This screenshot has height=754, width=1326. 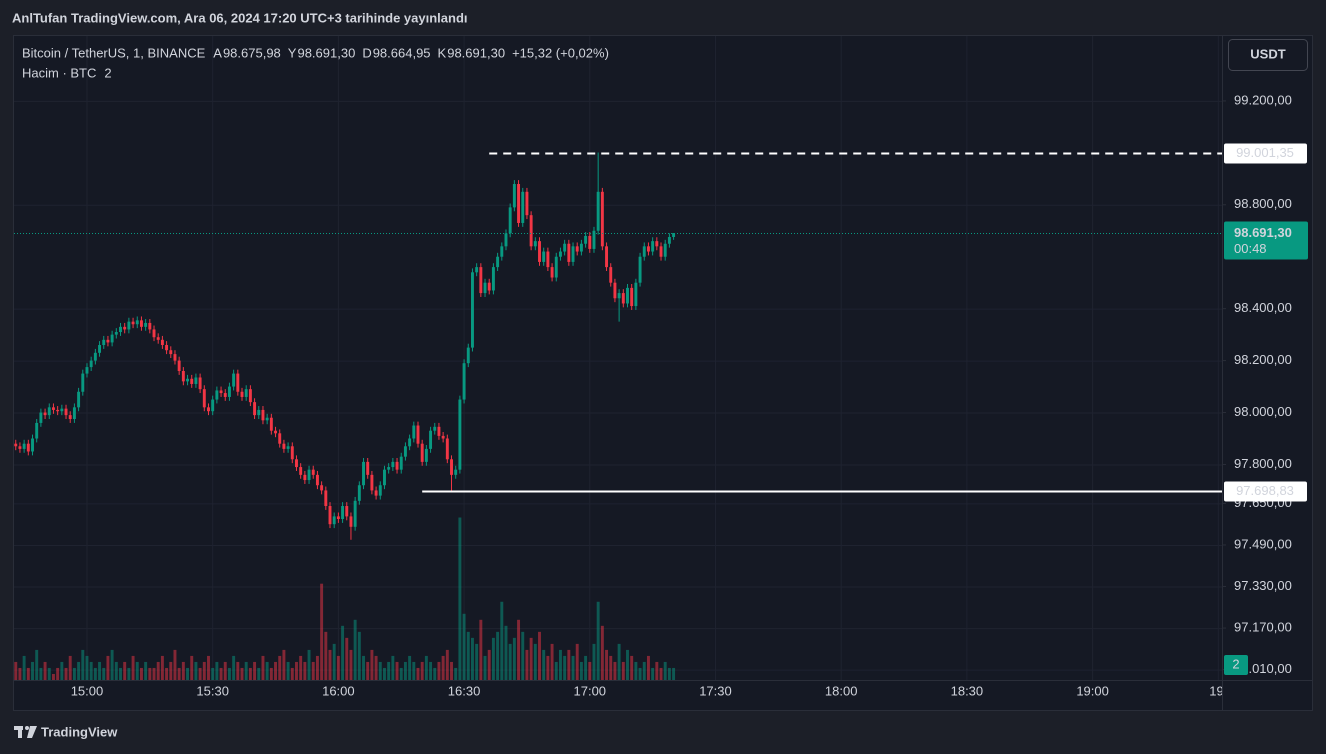 What do you see at coordinates (212, 690) in the screenshot?
I see `x-tick-label: 15:30` at bounding box center [212, 690].